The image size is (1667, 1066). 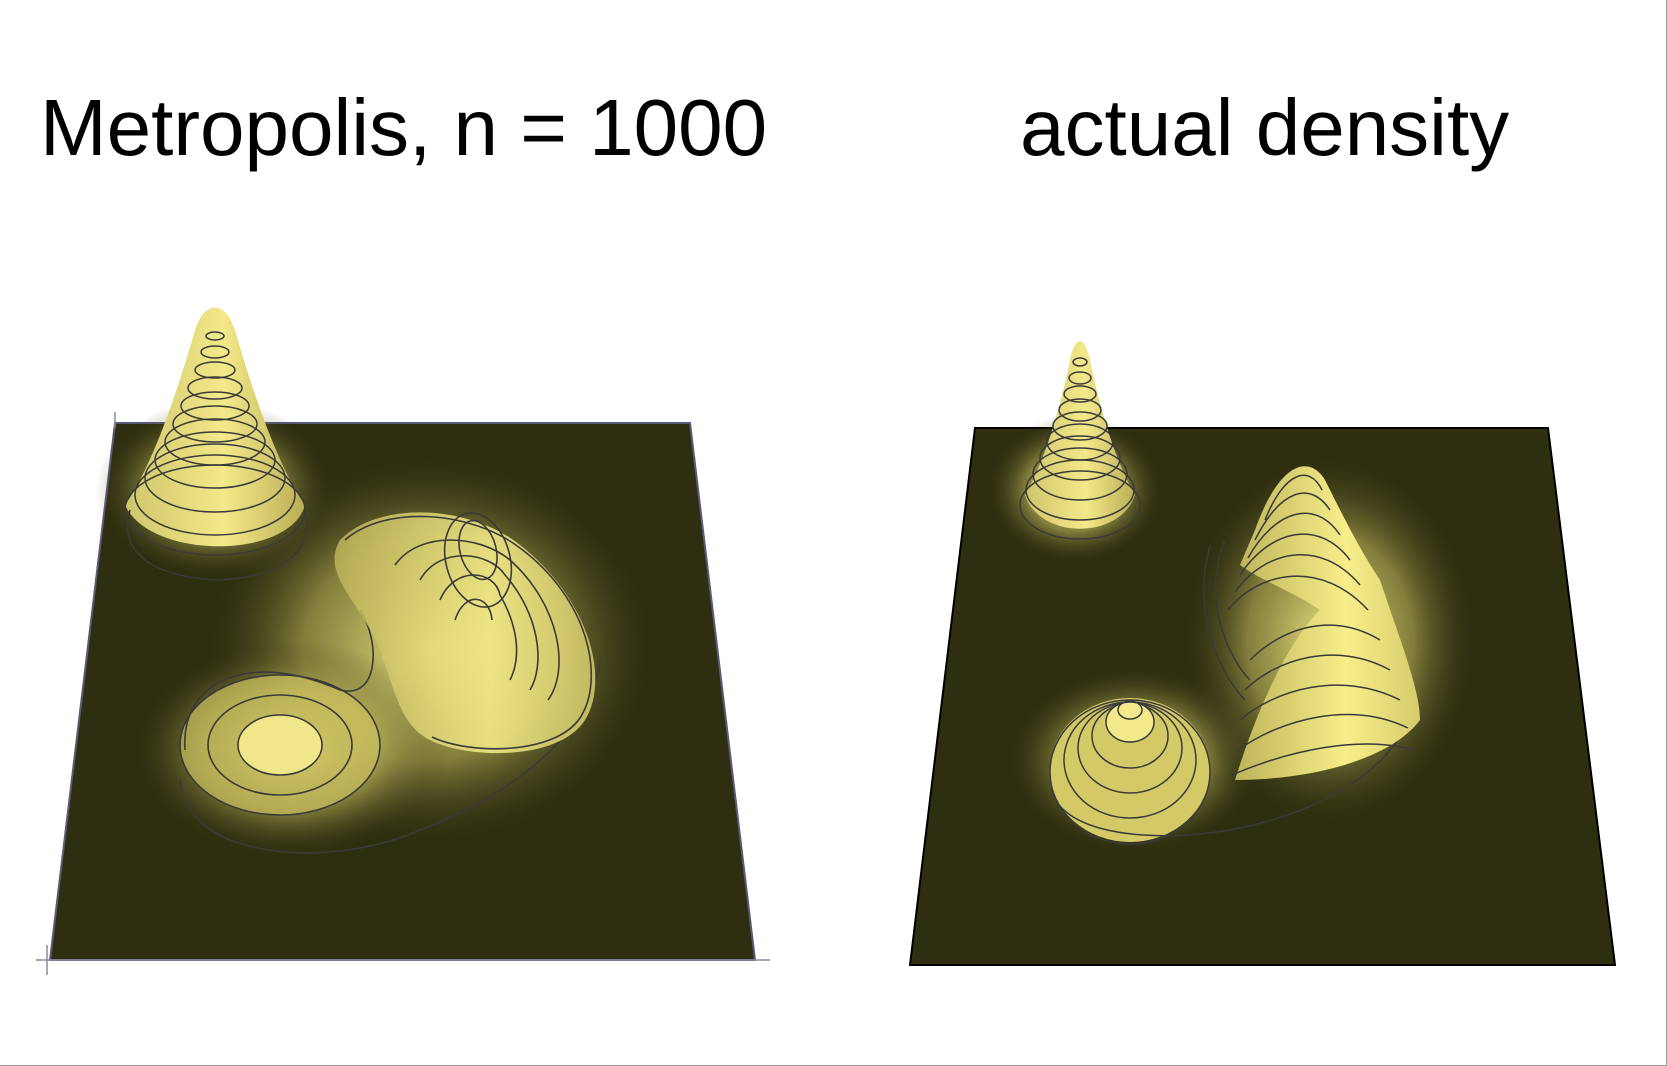 What do you see at coordinates (1265, 127) in the screenshot?
I see `panel-title-actual-density: actual density` at bounding box center [1265, 127].